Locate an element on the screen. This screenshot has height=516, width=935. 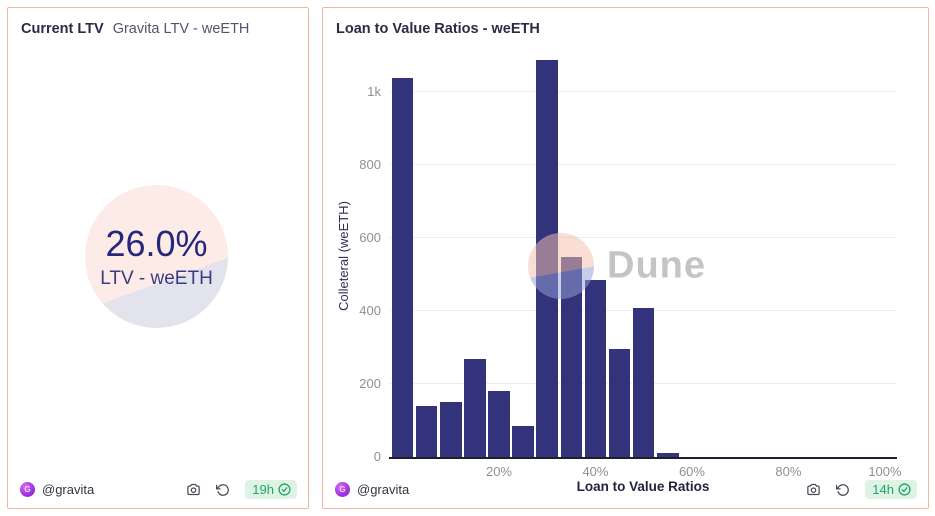
bar-40pct is located at coordinates (595, 368).